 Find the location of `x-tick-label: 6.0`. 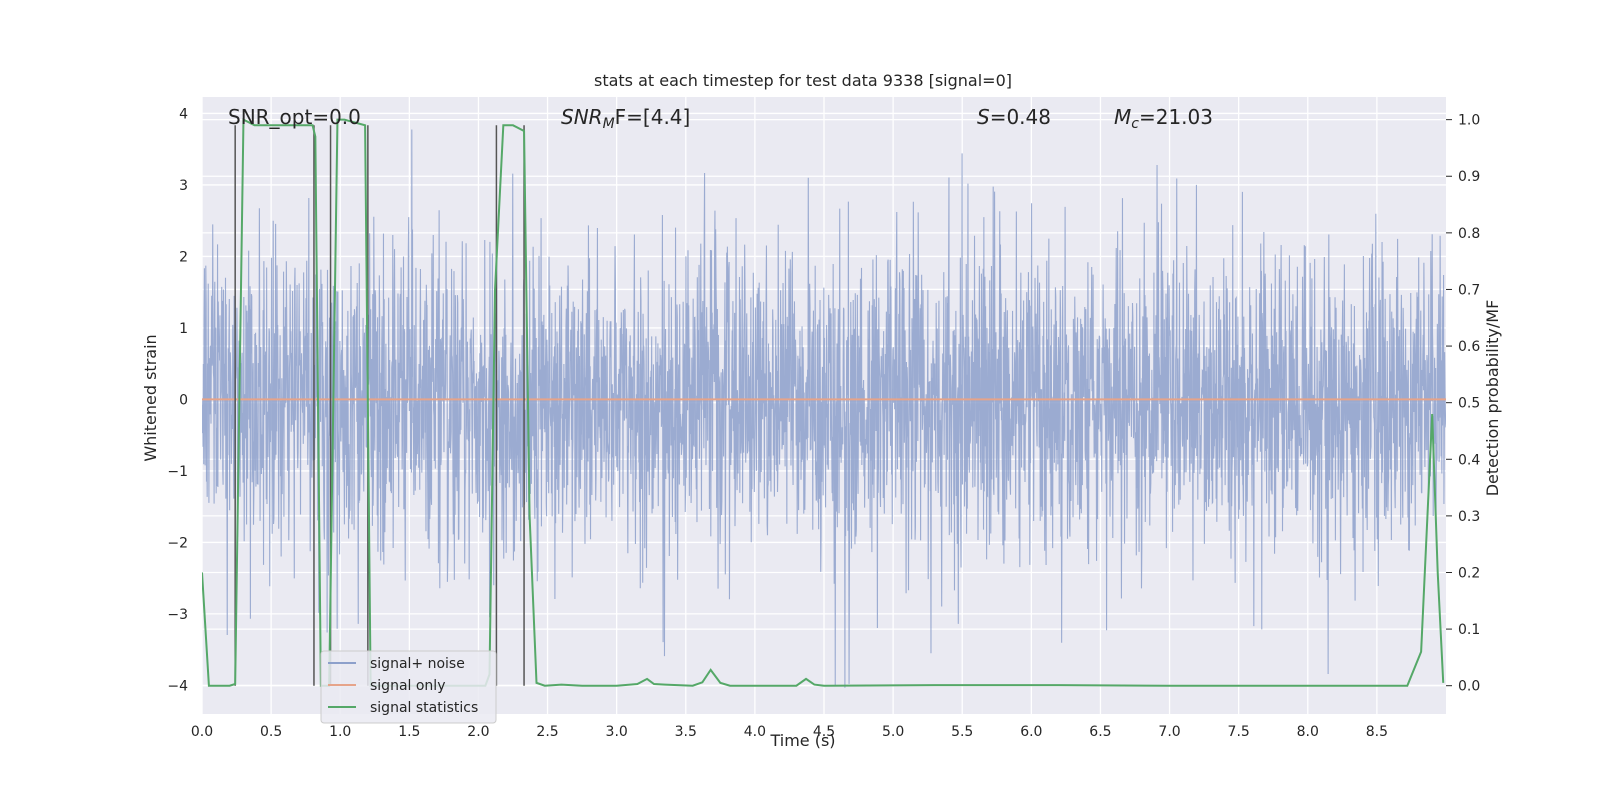

x-tick-label: 6.0 is located at coordinates (1031, 732).